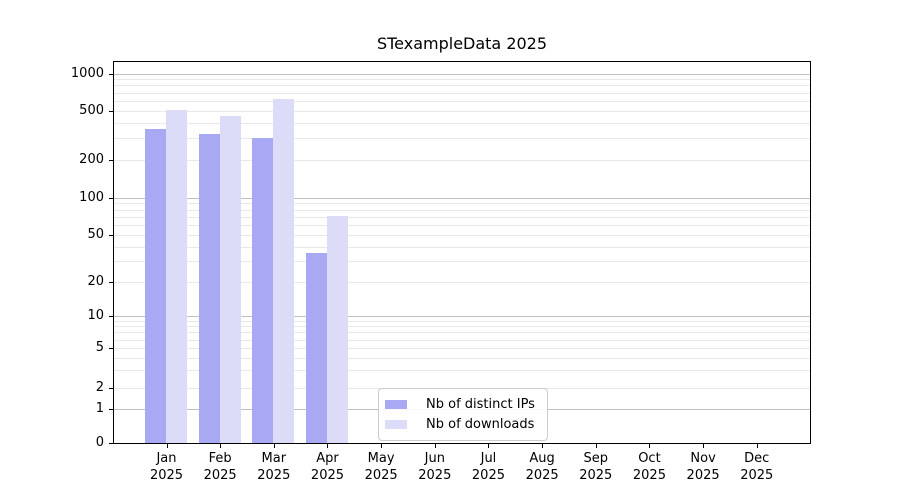 This screenshot has height=500, width=900. What do you see at coordinates (396, 404) in the screenshot?
I see `legend-swatch-distinct-ips` at bounding box center [396, 404].